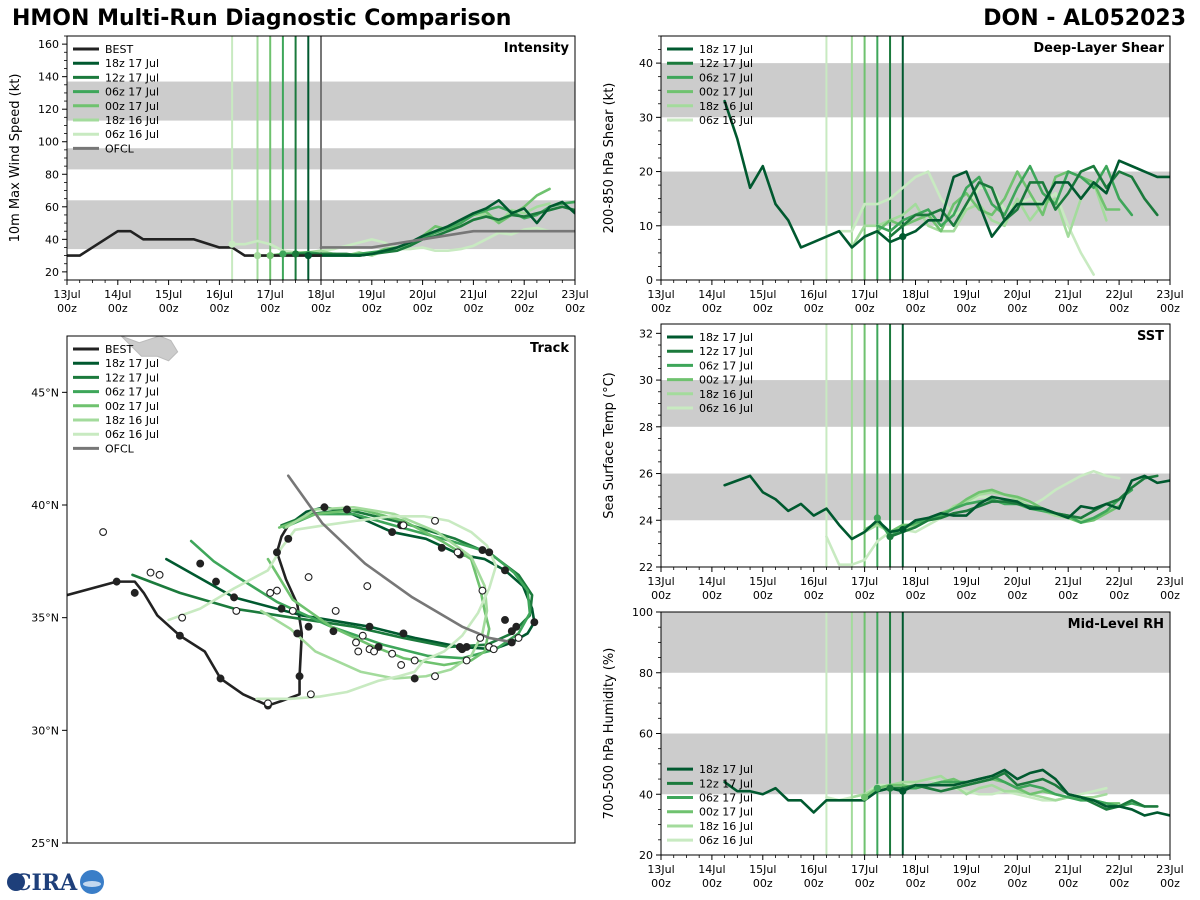 The width and height of the screenshot is (1200, 900). I want to click on y-axis-label: 700-500 hPa Humidity (%), so click(609, 734).